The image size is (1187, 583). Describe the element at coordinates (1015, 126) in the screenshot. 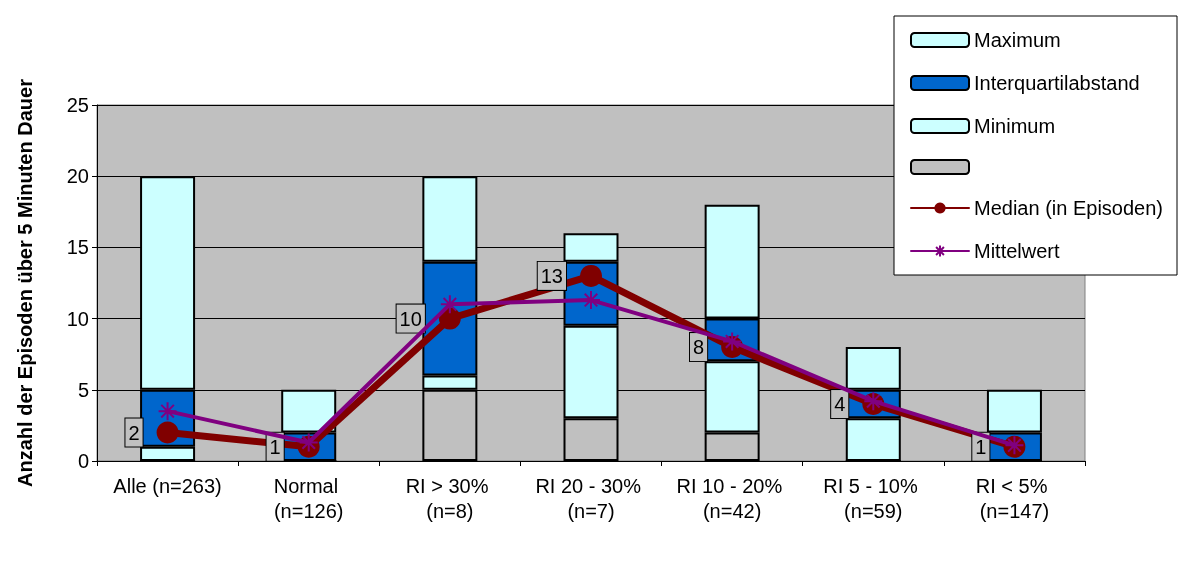

I see `legend-label: Minimum` at that location.